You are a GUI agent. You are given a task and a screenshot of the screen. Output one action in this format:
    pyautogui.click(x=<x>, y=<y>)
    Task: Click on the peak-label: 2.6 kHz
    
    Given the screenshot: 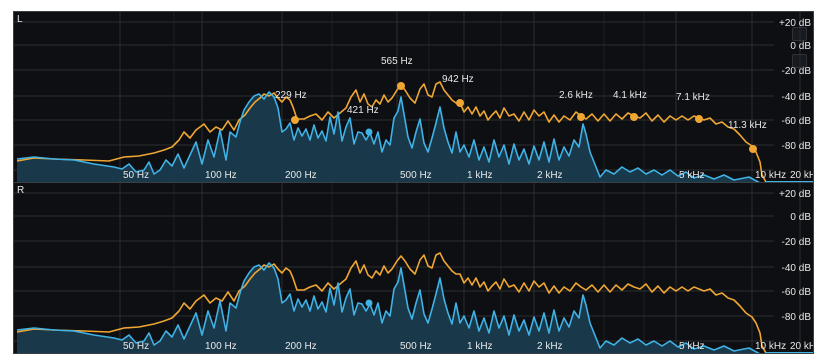 What is the action you would take?
    pyautogui.click(x=576, y=95)
    